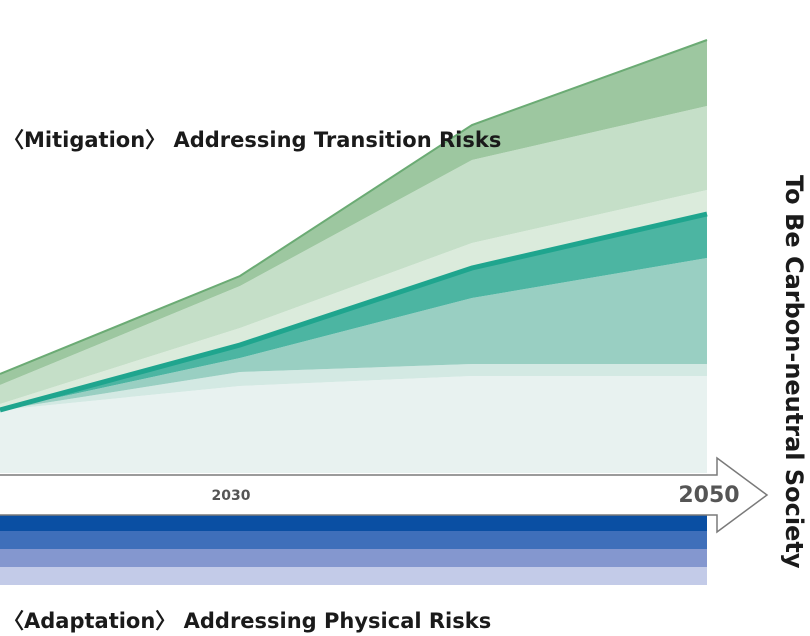 This screenshot has height=636, width=810. Describe the element at coordinates (353, 424) in the screenshot. I see `base-area` at that location.